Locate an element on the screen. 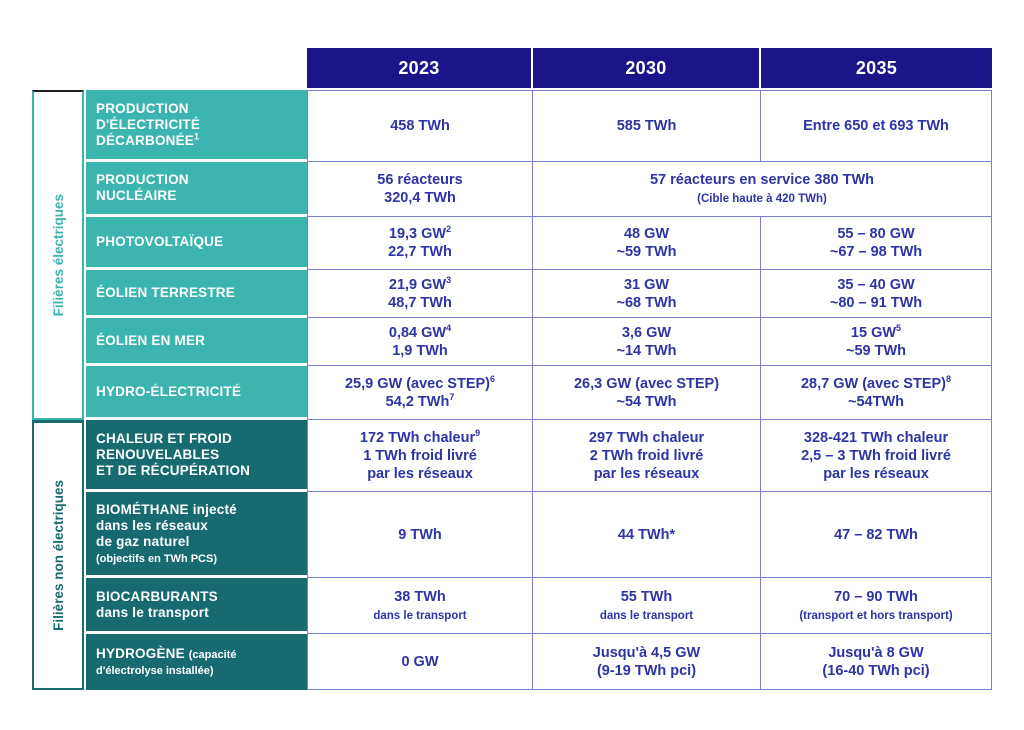 Image resolution: width=1024 pixels, height=730 pixels. cell-text: ~59 TWh is located at coordinates (876, 350).